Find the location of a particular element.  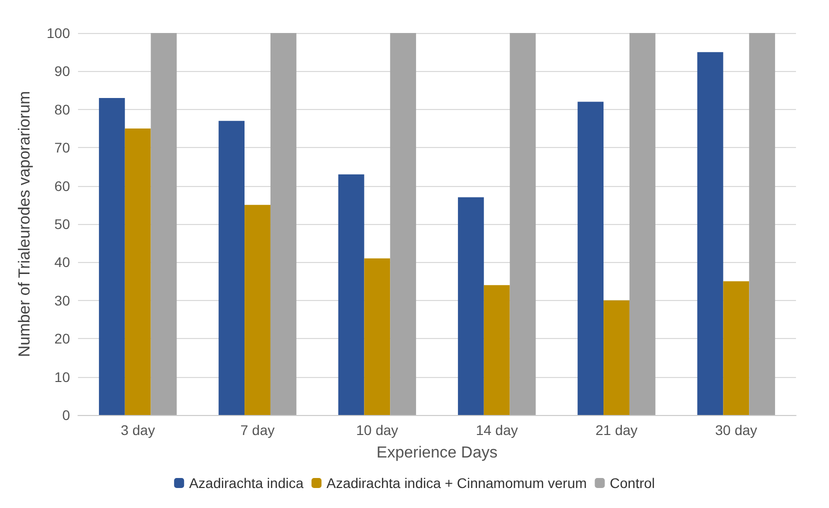

y-tick-label: 100 is located at coordinates (58, 33).